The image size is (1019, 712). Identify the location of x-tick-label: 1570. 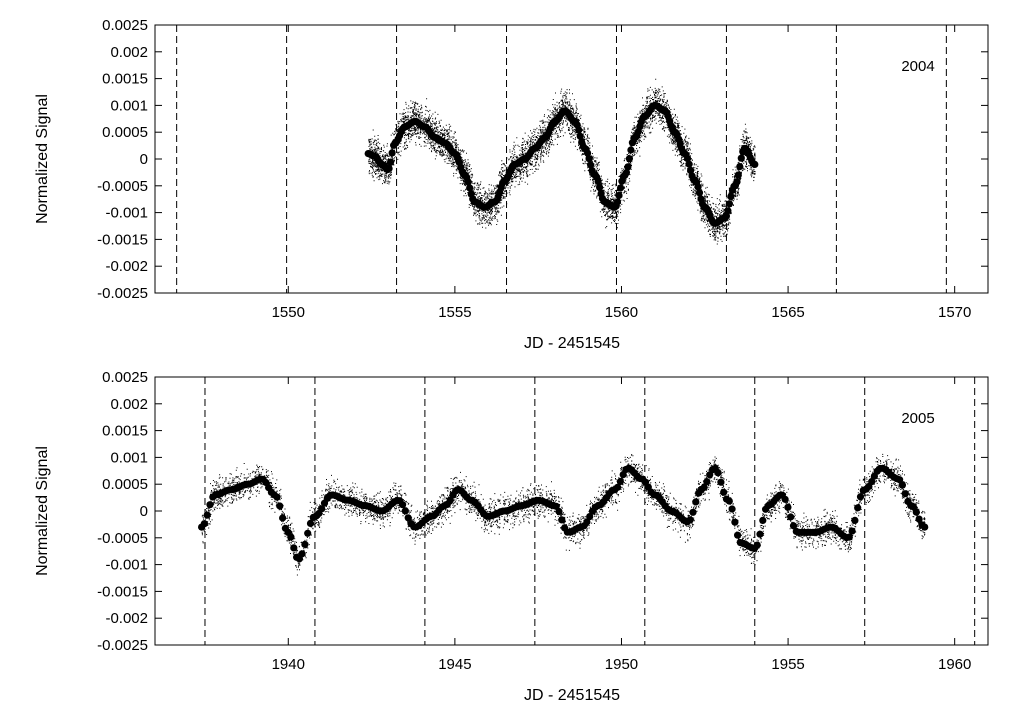
(954, 312).